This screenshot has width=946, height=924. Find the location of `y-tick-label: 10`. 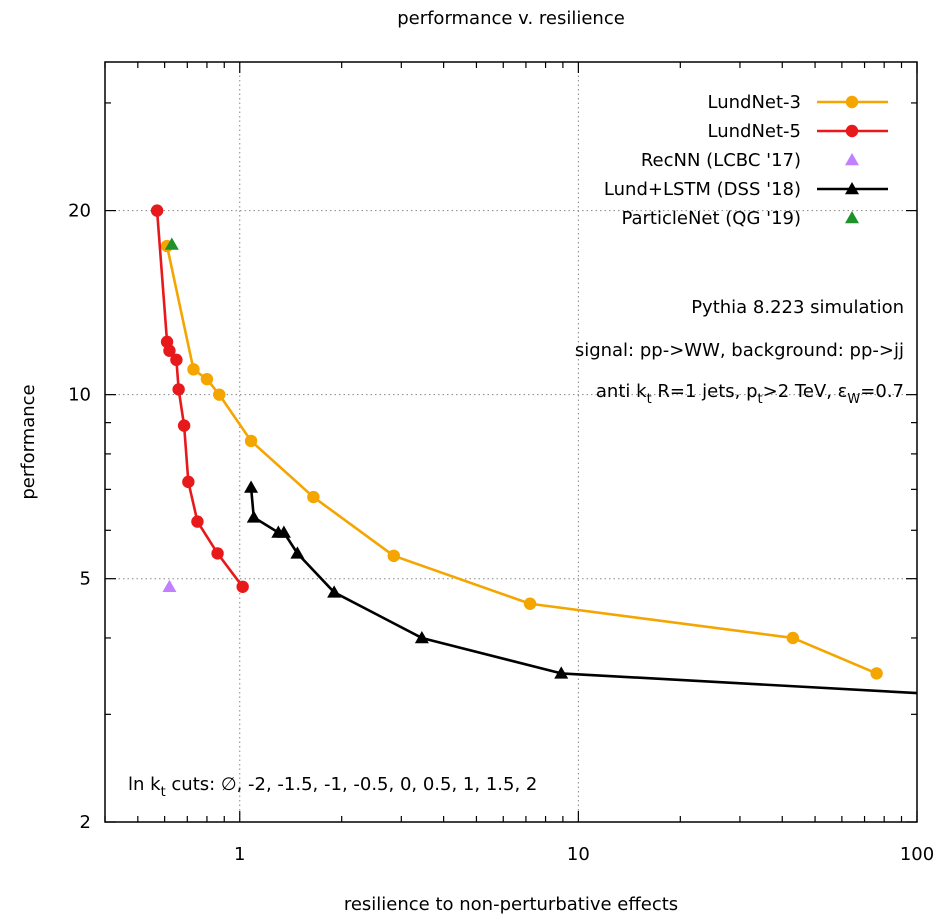

y-tick-label: 10 is located at coordinates (79, 395).